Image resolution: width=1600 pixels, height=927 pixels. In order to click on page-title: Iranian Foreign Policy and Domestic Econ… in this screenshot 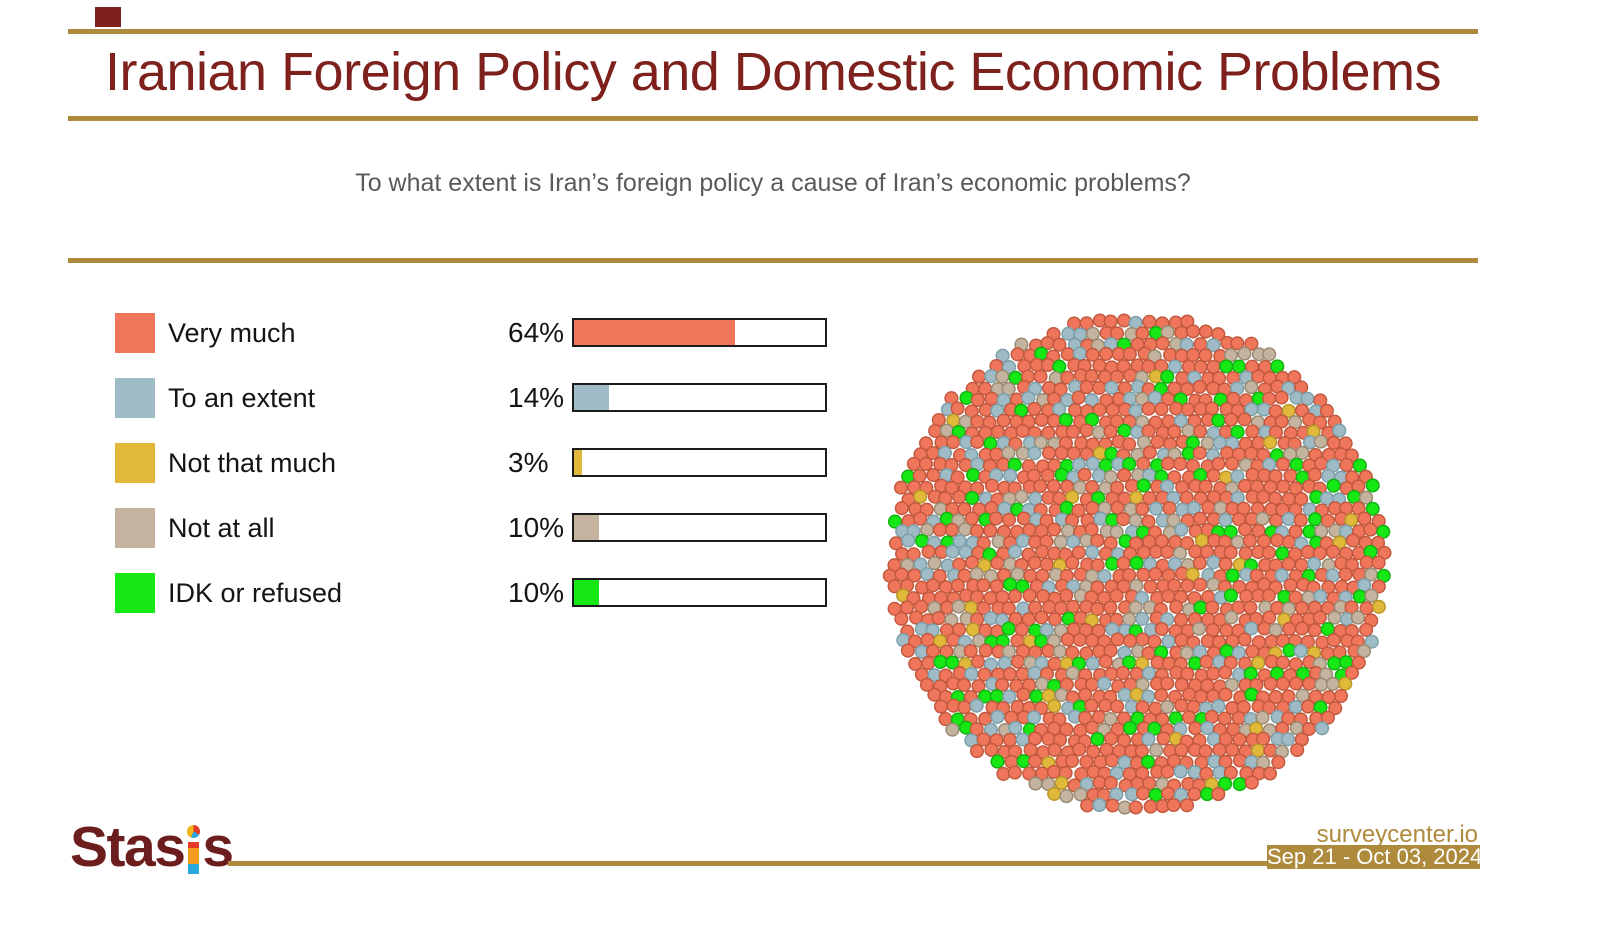, I will do `click(773, 72)`.